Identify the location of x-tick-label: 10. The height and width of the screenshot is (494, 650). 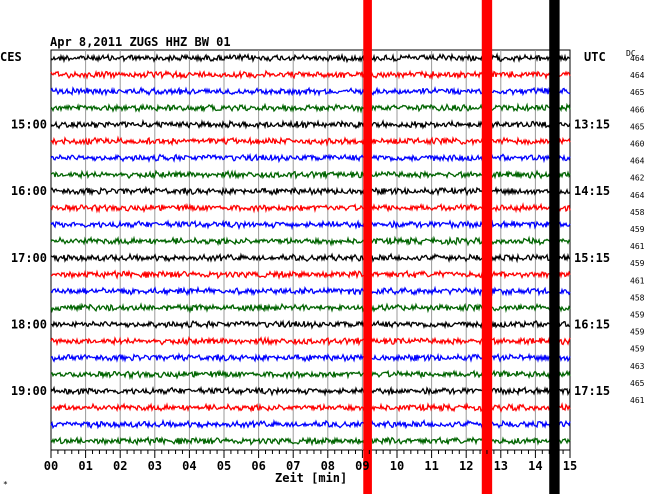
(397, 466).